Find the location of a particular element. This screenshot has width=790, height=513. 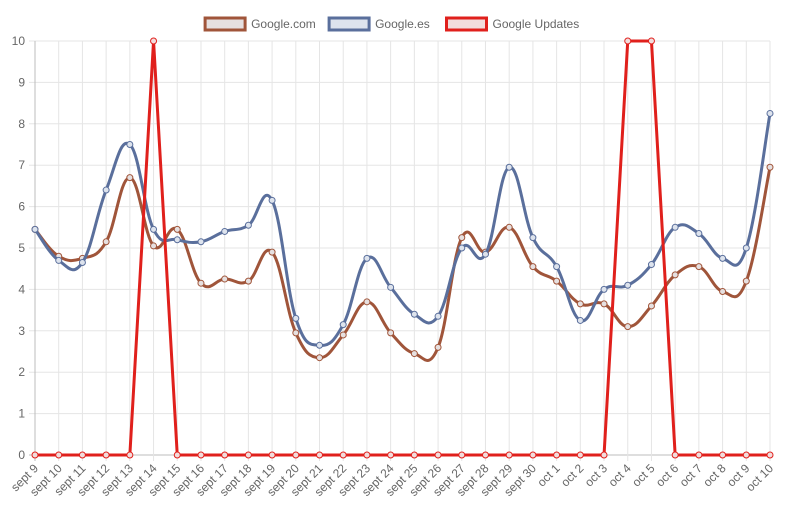

y-tick-label: 1 is located at coordinates (21, 414).